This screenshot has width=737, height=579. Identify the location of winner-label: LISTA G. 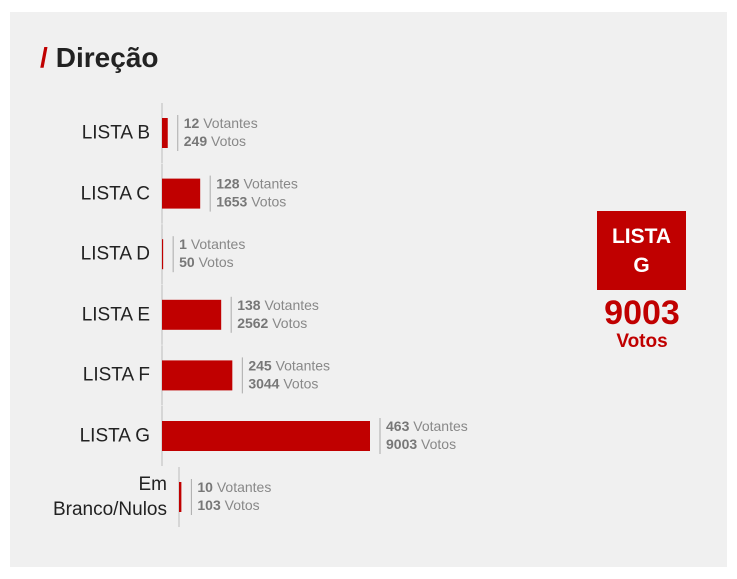
(641, 250).